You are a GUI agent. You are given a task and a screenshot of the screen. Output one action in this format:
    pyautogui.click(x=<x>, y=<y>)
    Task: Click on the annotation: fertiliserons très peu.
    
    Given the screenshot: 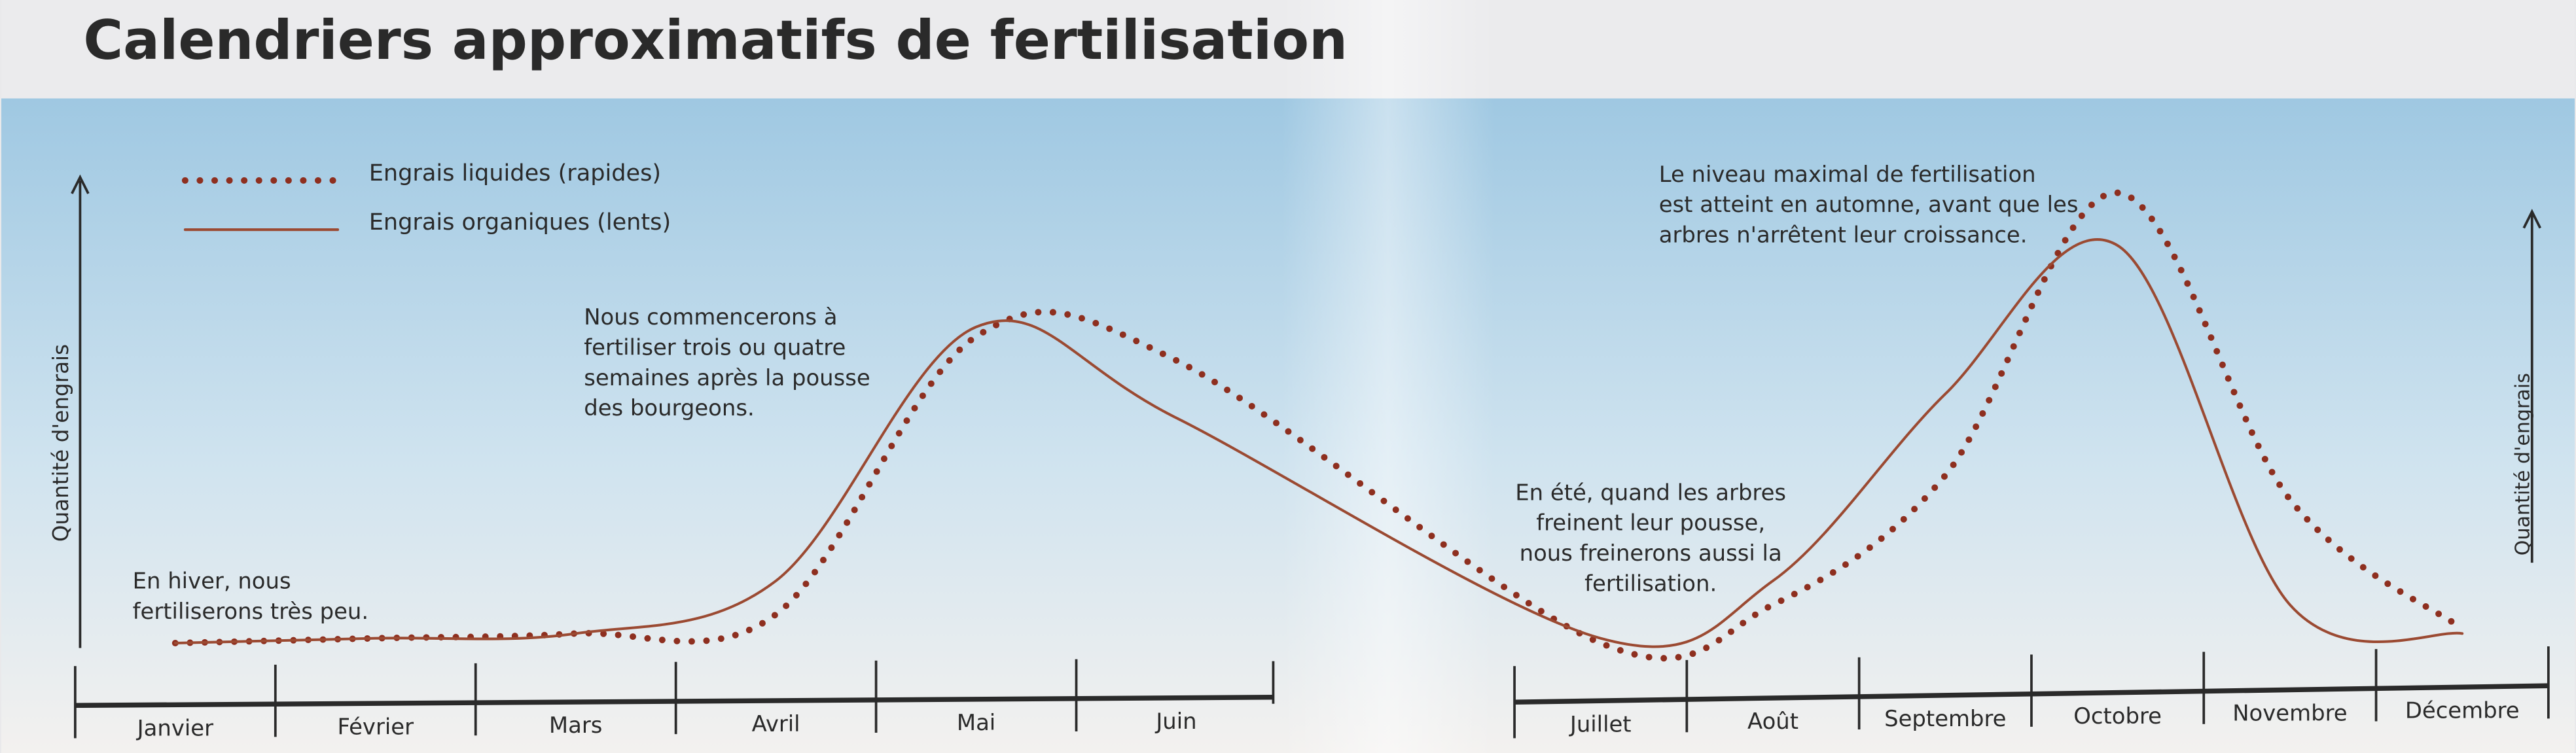 What is the action you would take?
    pyautogui.click(x=250, y=611)
    